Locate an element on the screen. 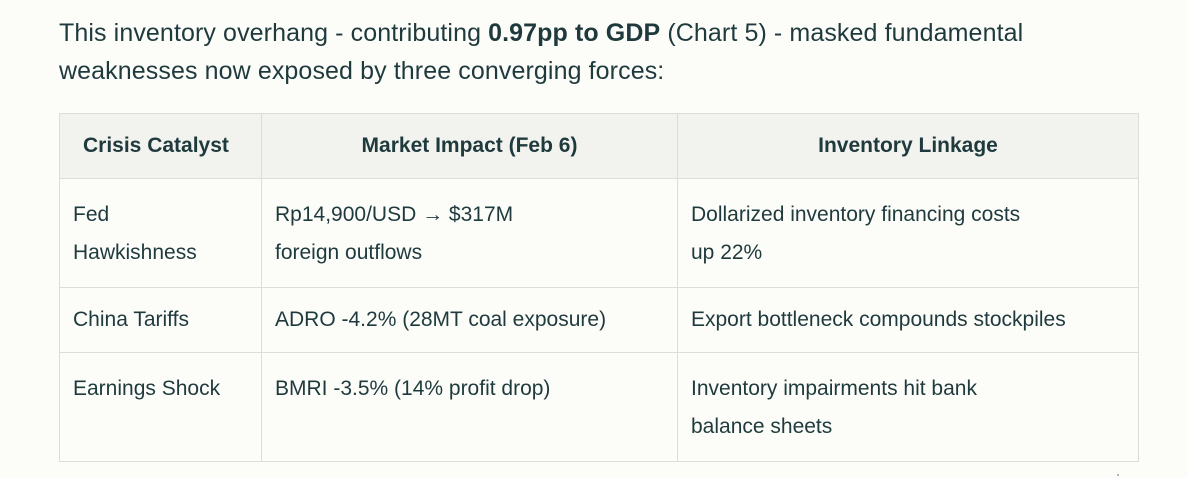  cell-text: Fed is located at coordinates (91, 214).